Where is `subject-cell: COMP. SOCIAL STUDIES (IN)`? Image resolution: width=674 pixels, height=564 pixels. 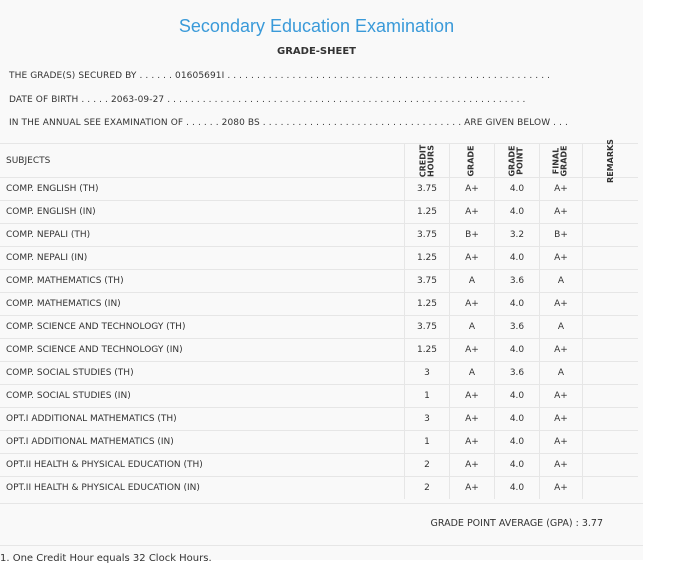
subject-cell: COMP. SOCIAL STUDIES (IN) is located at coordinates (202, 396).